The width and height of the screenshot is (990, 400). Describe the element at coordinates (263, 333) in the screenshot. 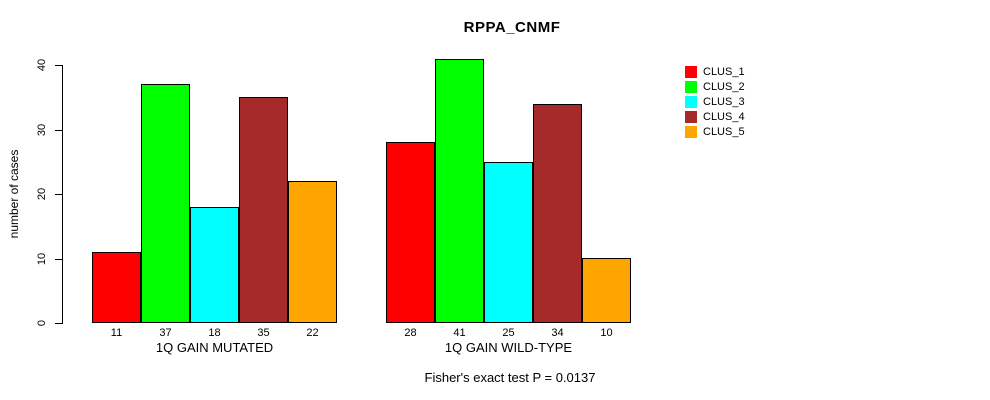

I see `bar-value-label: 35` at that location.